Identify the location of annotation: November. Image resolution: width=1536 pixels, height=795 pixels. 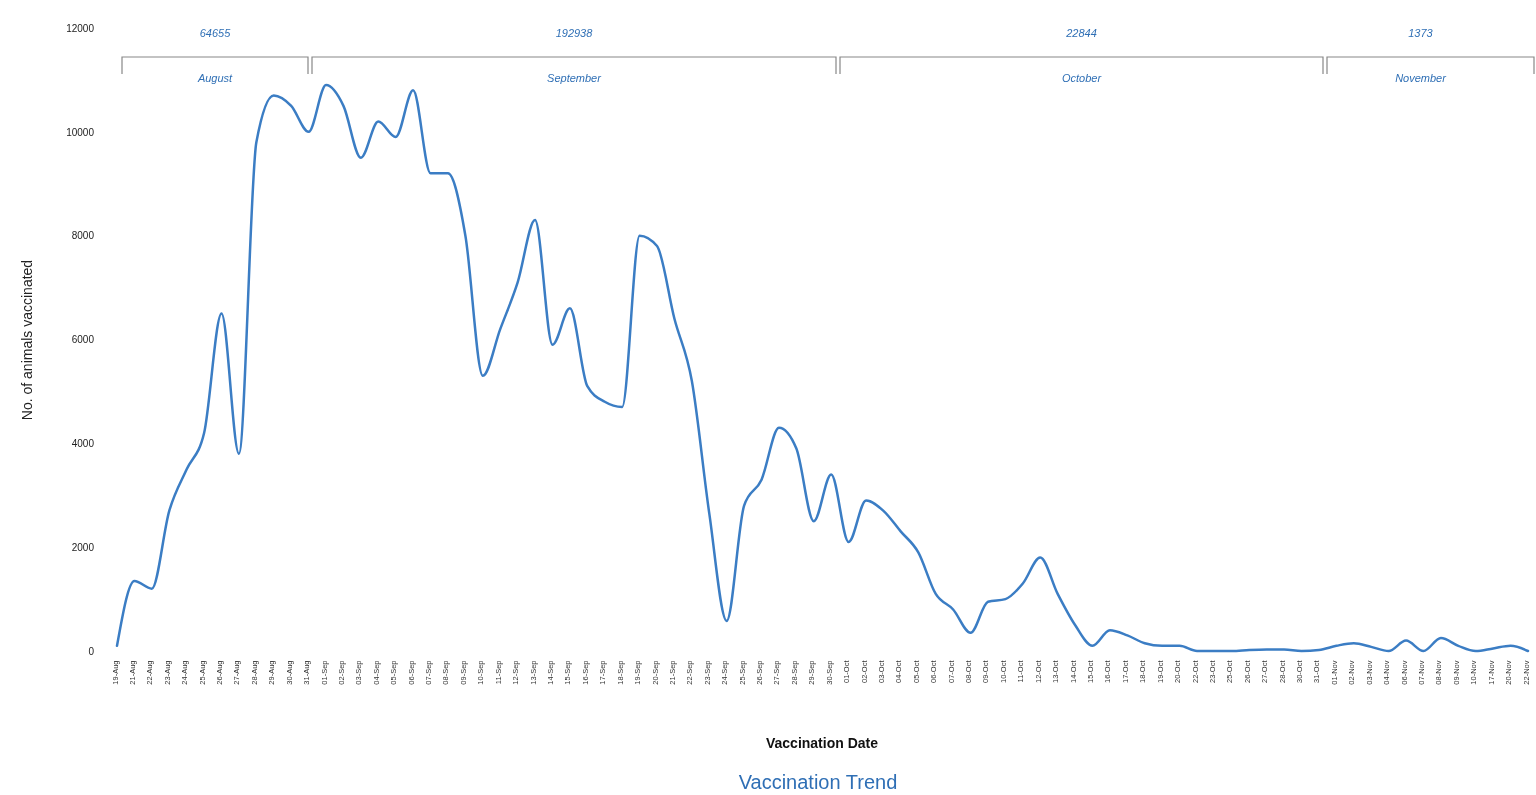
(1421, 78).